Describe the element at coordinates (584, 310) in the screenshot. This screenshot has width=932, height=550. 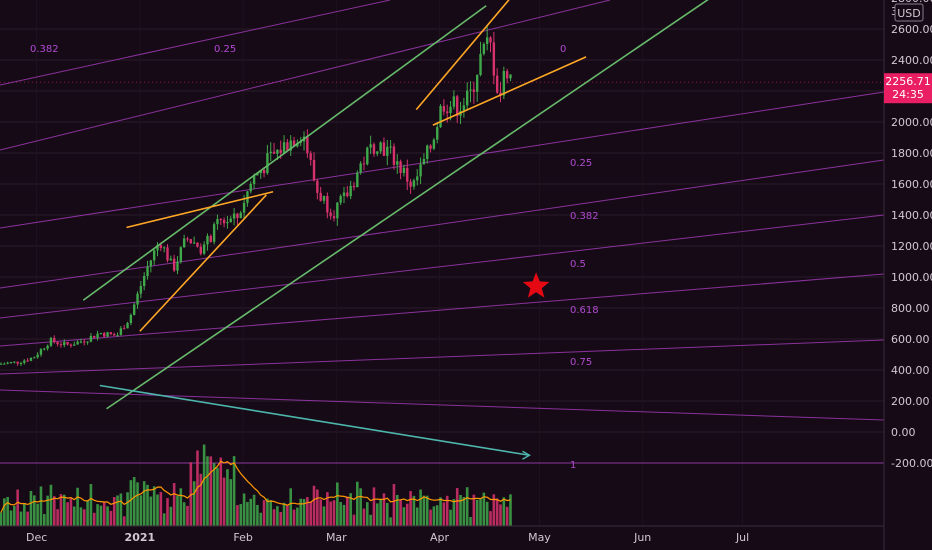
I see `fib-level-label: 0.618` at that location.